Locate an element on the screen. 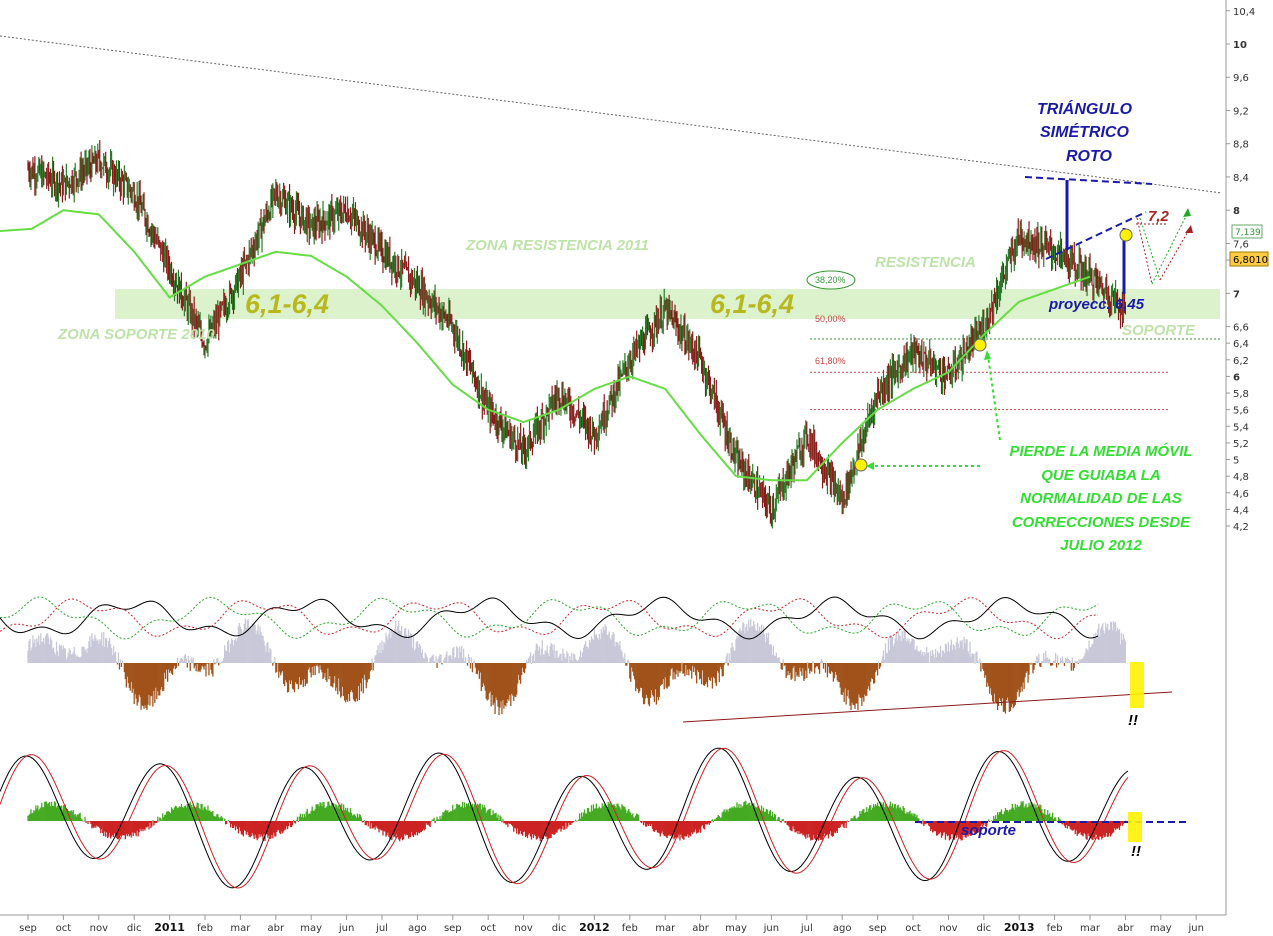 This screenshot has height=936, width=1273. zone-support-2010-label: ZONA SOPORTE 2010 is located at coordinates (136, 334).